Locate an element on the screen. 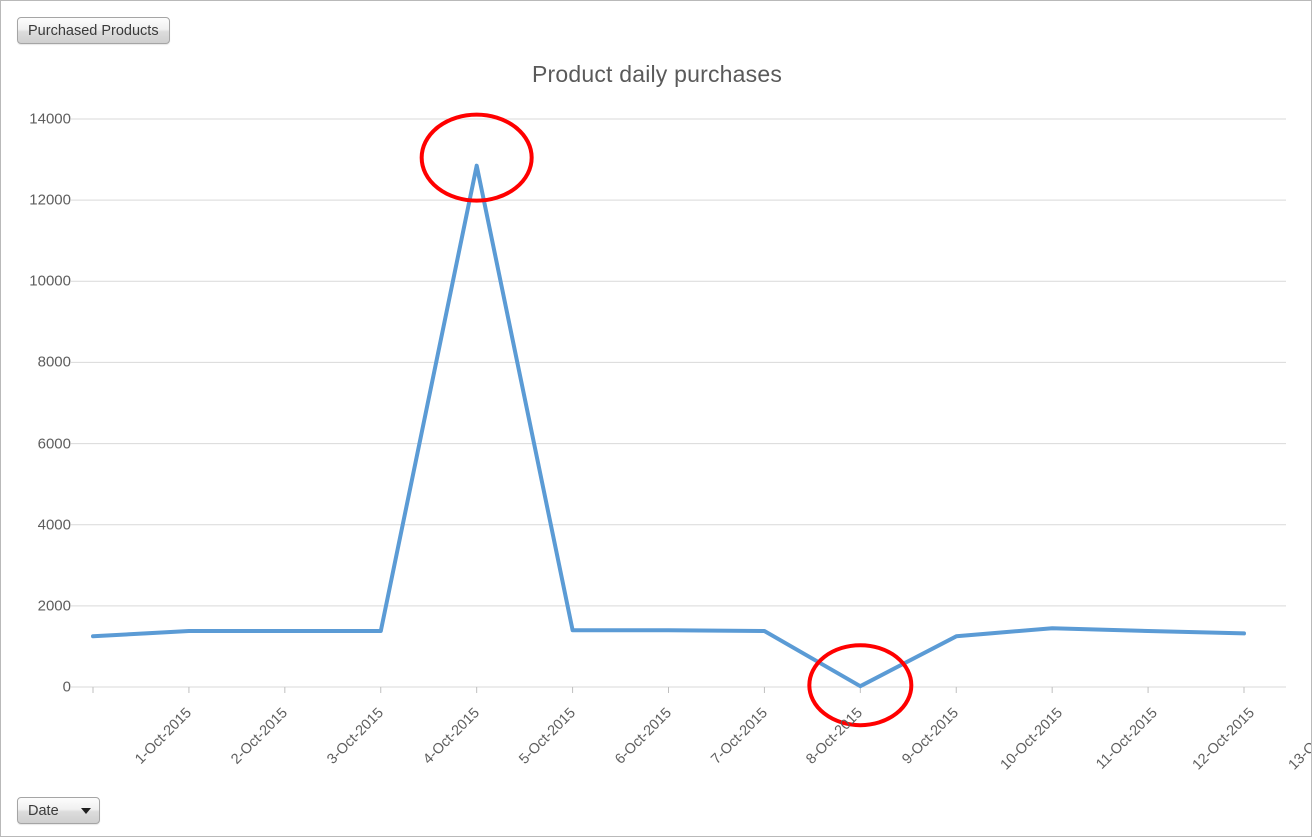 The height and width of the screenshot is (837, 1312). peak-highlight-annotation is located at coordinates (476, 157).